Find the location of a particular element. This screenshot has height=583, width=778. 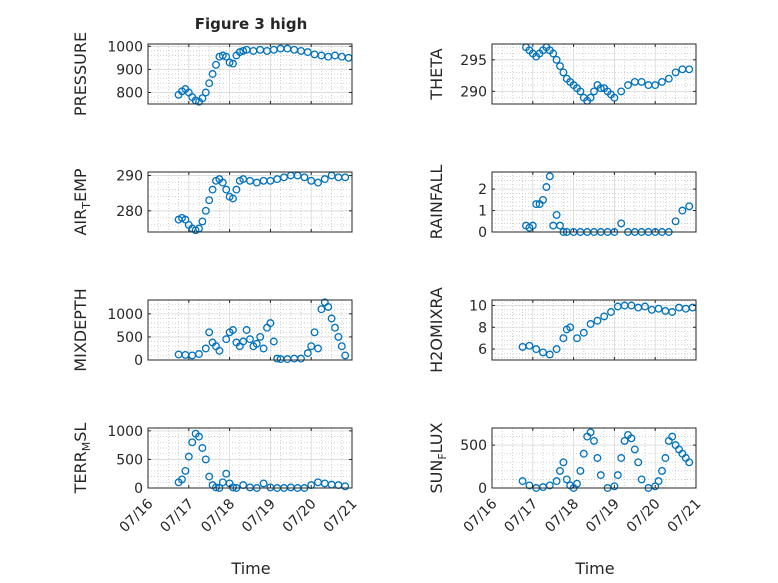

x-tick-label: 07/17 is located at coordinates (521, 516).